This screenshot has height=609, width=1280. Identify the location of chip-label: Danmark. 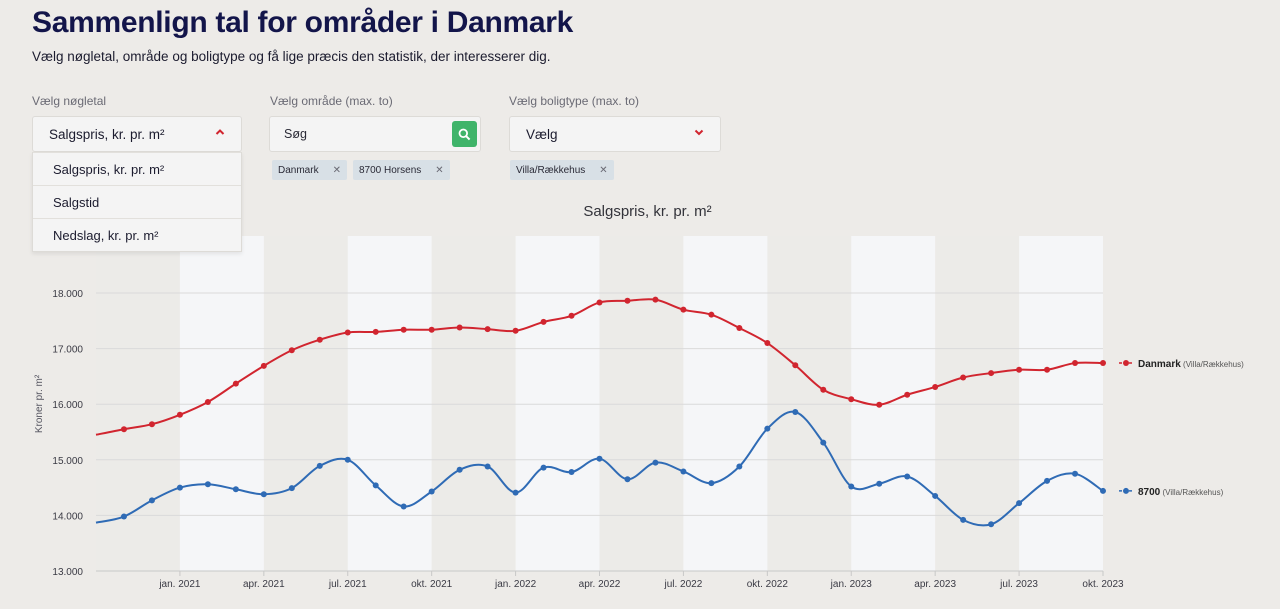
(298, 170).